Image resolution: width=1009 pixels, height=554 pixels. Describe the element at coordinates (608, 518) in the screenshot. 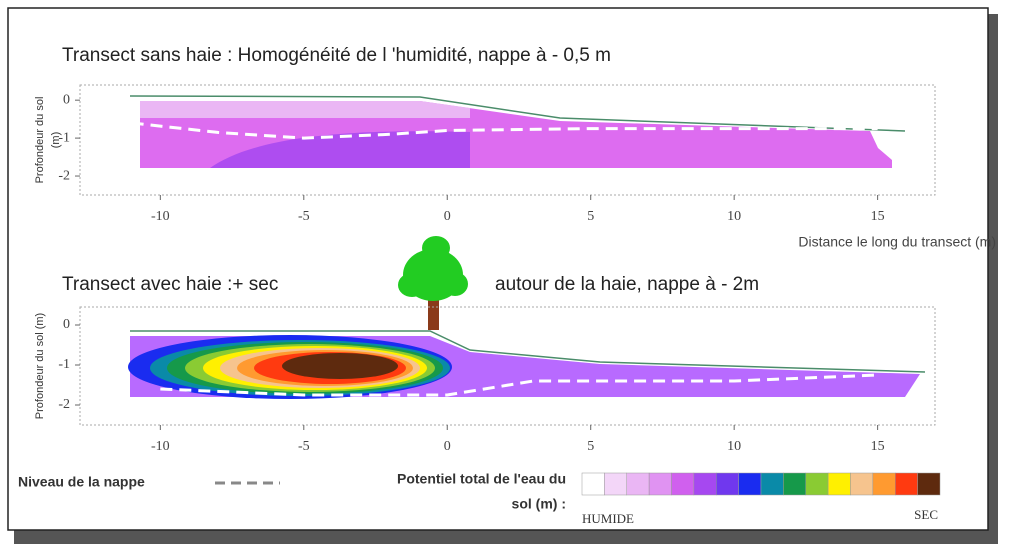

I see `scale-low-label: HUMIDE` at that location.